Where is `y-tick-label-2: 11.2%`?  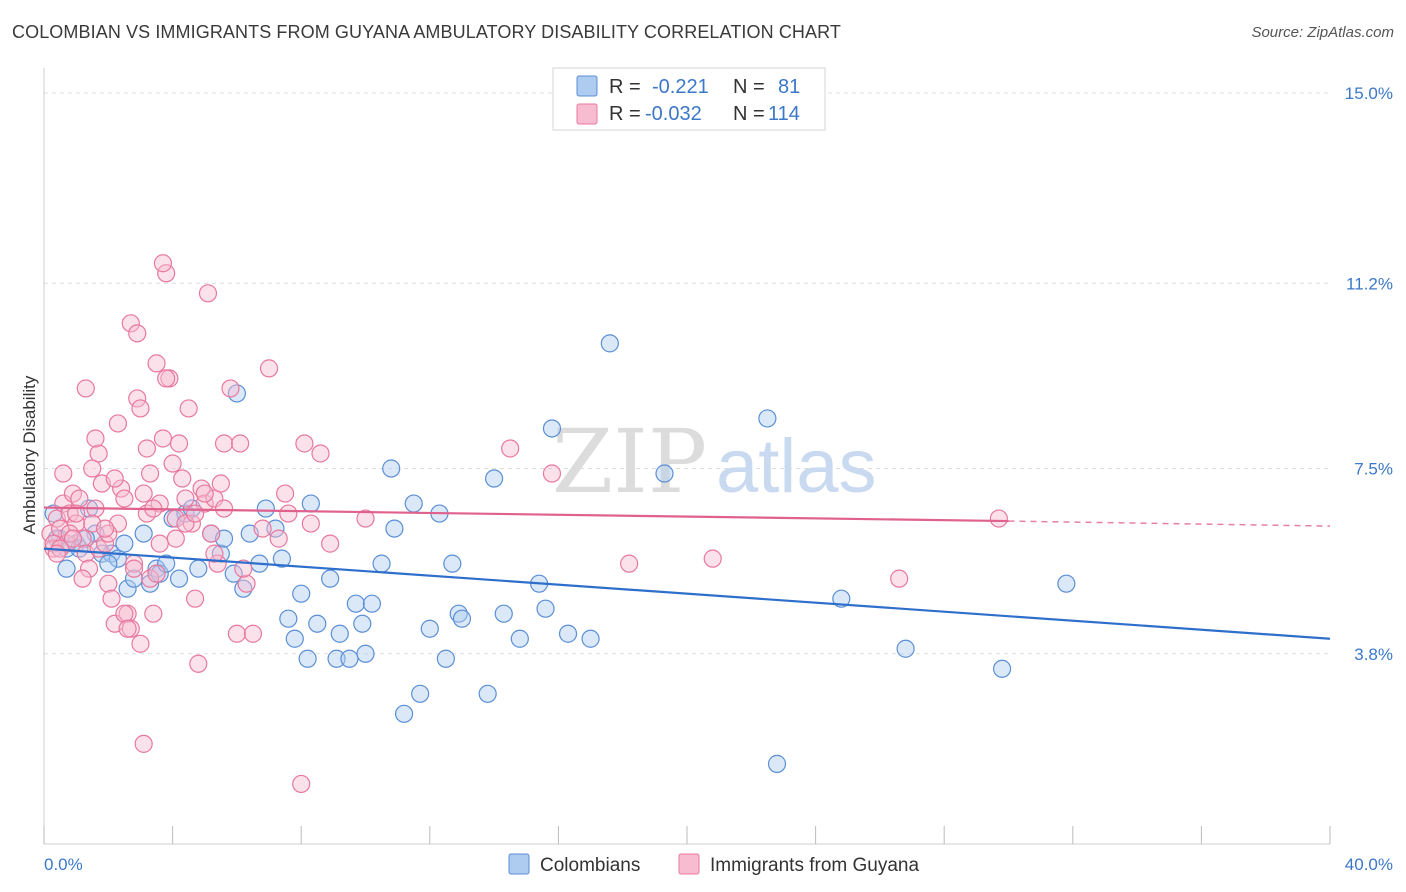 y-tick-label-2: 11.2% is located at coordinates (1369, 283).